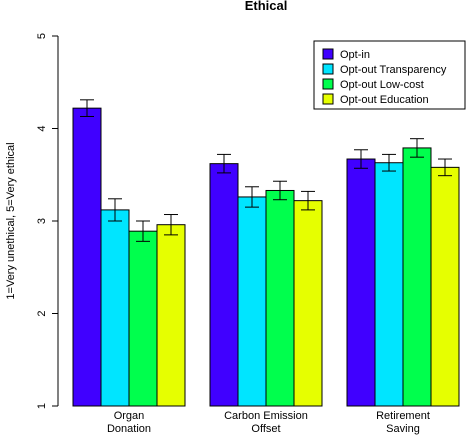  What do you see at coordinates (382, 85) in the screenshot?
I see `legend-label: Opt-out Low-cost` at bounding box center [382, 85].